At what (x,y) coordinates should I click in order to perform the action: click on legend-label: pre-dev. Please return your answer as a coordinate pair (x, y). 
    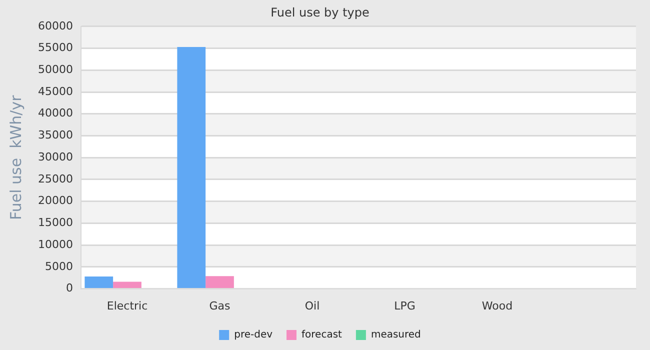
    Looking at the image, I should click on (253, 335).